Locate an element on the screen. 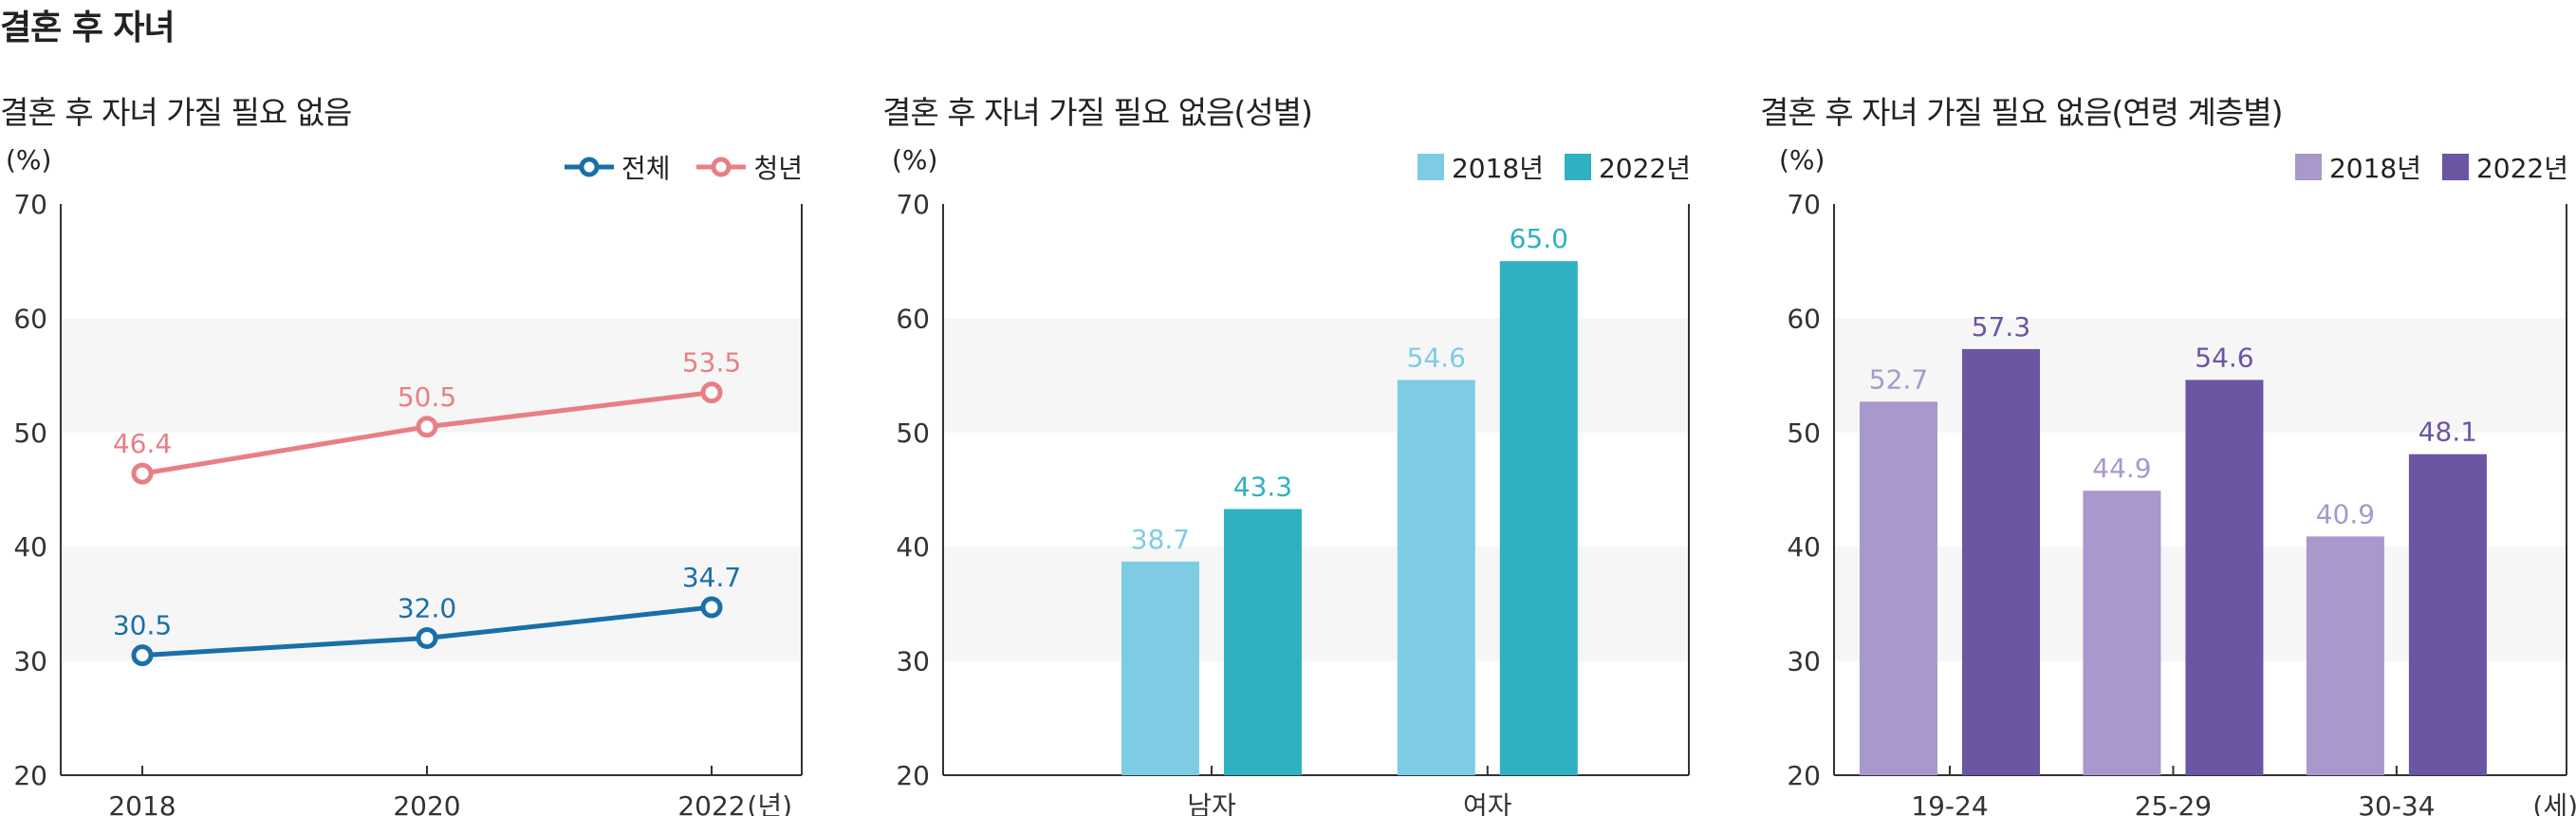  x-tick-label: 25-29 is located at coordinates (2173, 803).